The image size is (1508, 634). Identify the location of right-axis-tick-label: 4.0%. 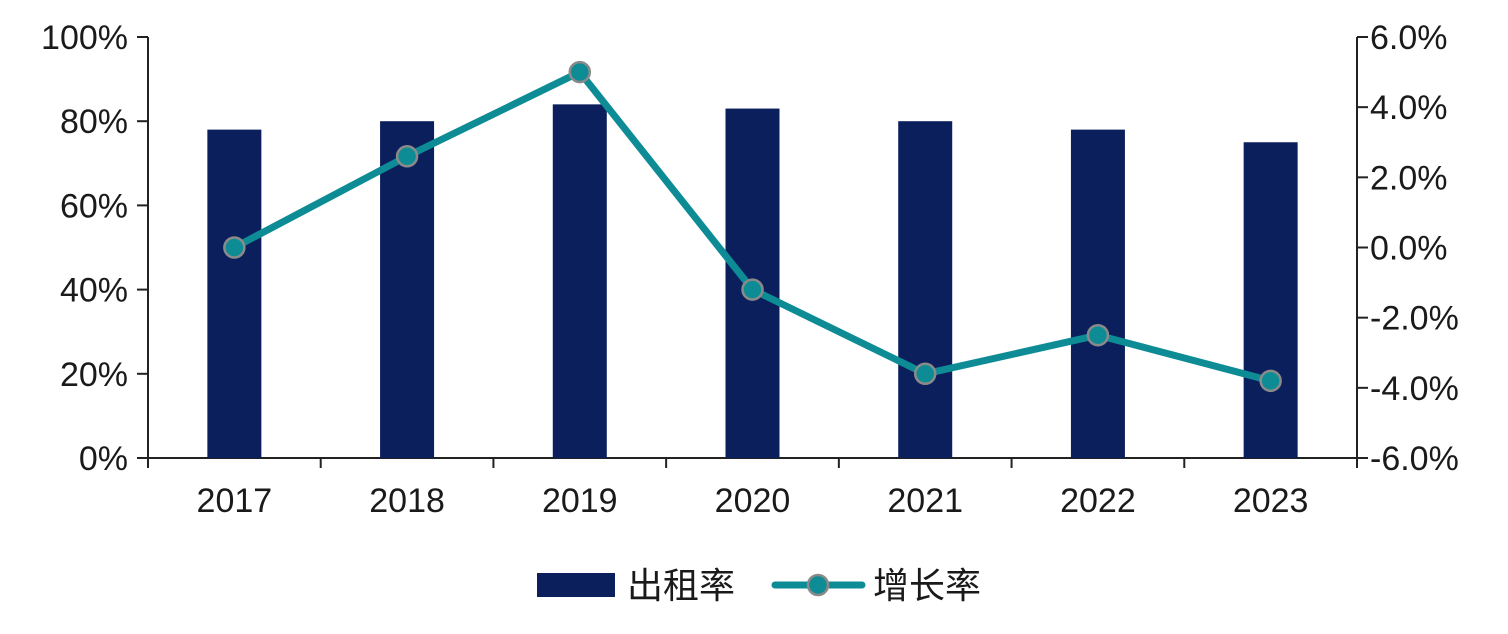
(1409, 108).